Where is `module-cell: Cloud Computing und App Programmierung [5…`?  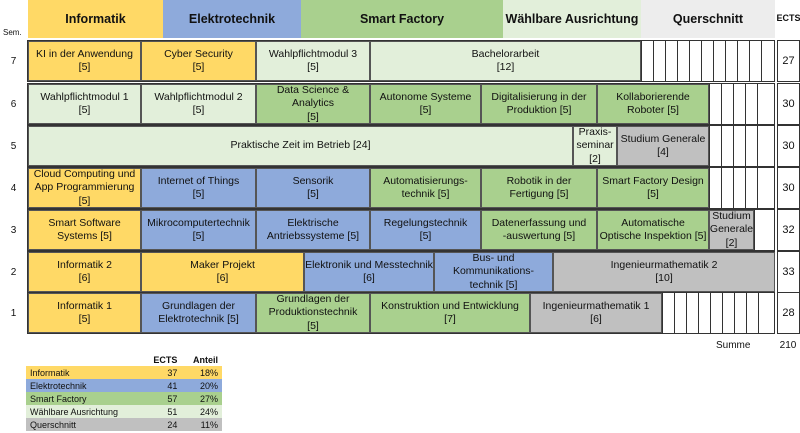
module-cell: Cloud Computing und App Programmierung [5… is located at coordinates (84, 188).